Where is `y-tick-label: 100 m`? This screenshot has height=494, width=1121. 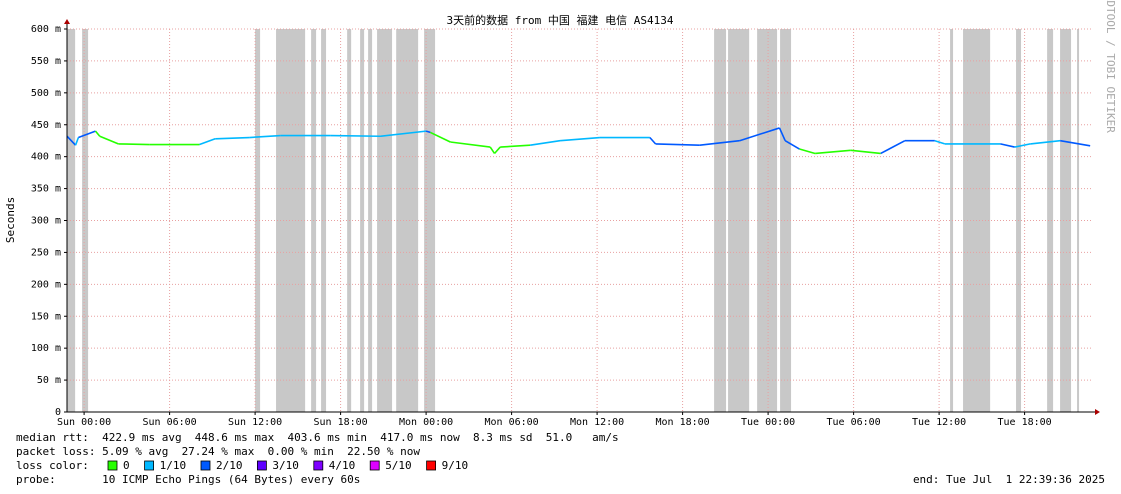 y-tick-label: 100 m is located at coordinates (46, 348).